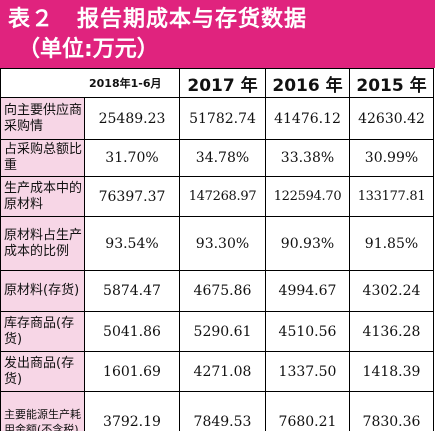  Describe the element at coordinates (42, 196) in the screenshot. I see `row-label: 生产成本中的原材料` at that location.